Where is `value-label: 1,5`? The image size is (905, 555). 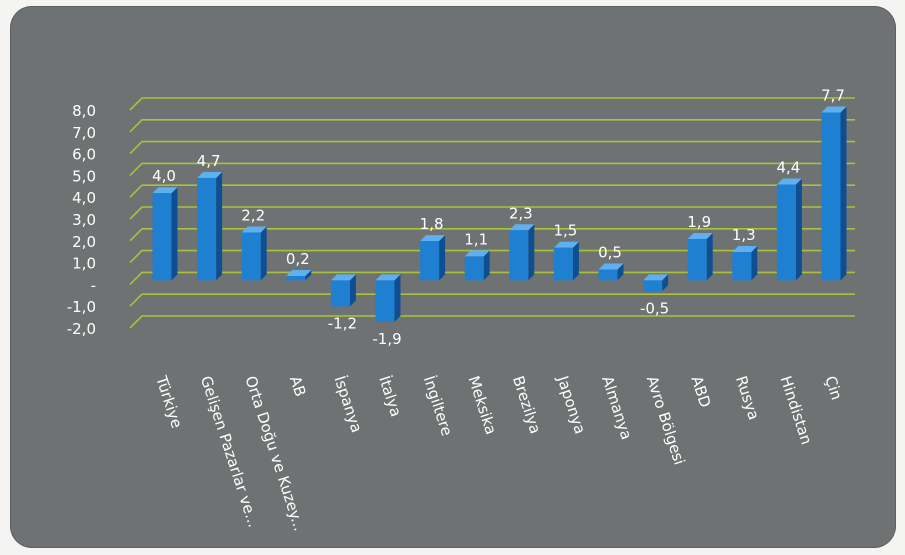 value-label: 1,5 is located at coordinates (565, 231).